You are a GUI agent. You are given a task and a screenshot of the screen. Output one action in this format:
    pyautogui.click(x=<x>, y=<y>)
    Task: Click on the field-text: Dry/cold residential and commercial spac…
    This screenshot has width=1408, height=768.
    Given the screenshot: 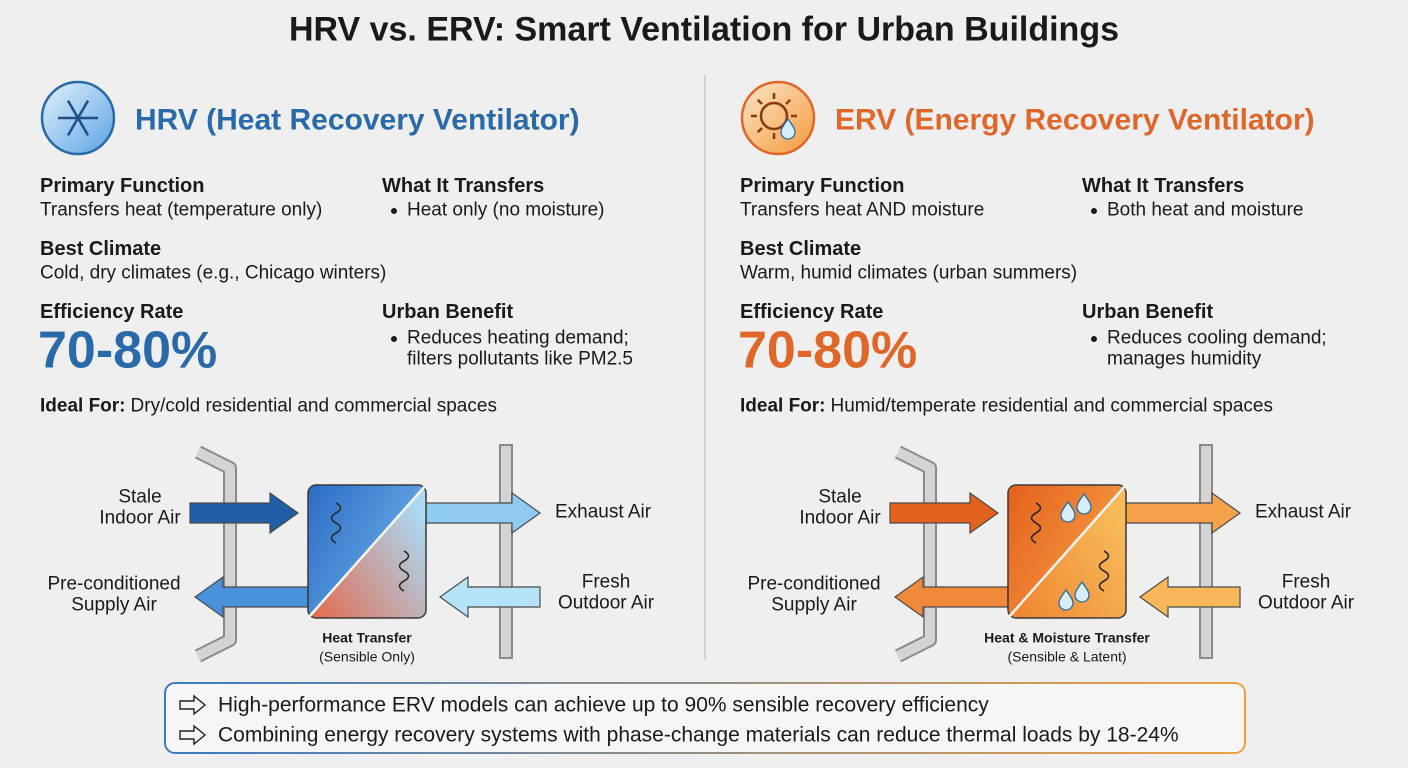 What is the action you would take?
    pyautogui.click(x=313, y=406)
    